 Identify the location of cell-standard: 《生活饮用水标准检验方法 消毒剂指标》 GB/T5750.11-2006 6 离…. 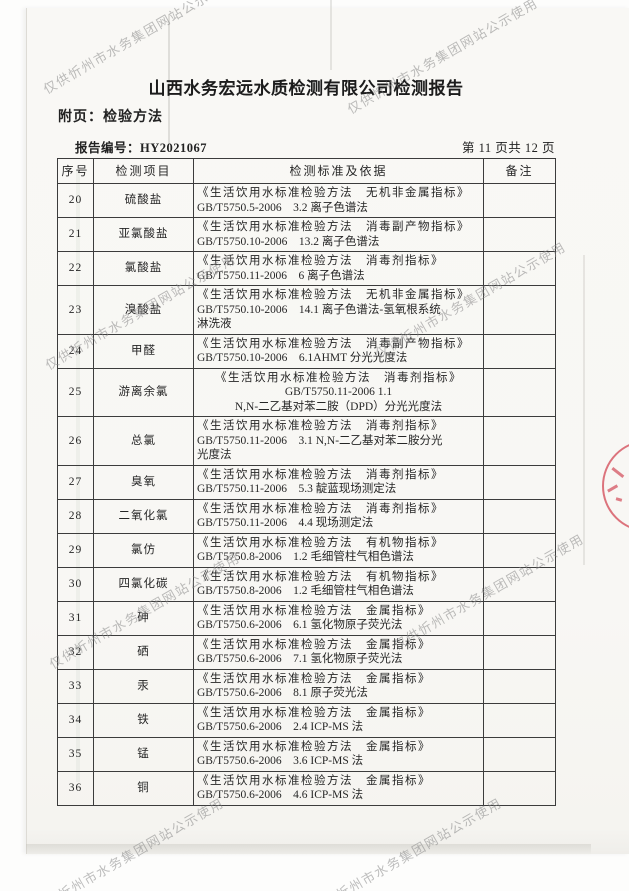
(338, 268).